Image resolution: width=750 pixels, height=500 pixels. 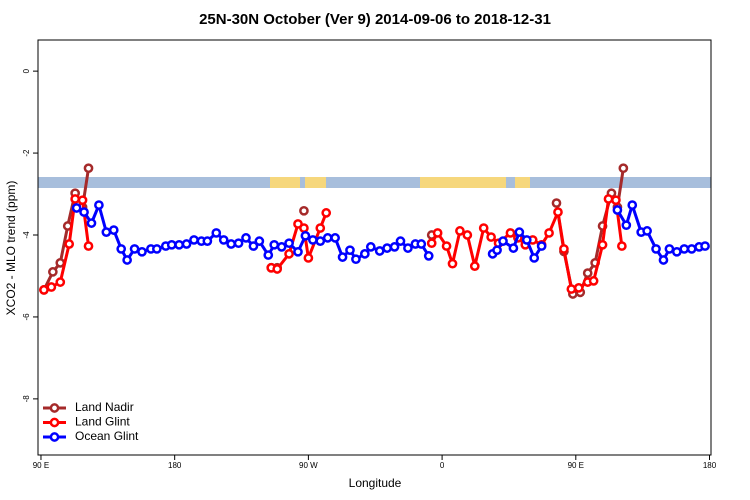 I want to click on y-tick-label: -4, so click(x=26, y=235).